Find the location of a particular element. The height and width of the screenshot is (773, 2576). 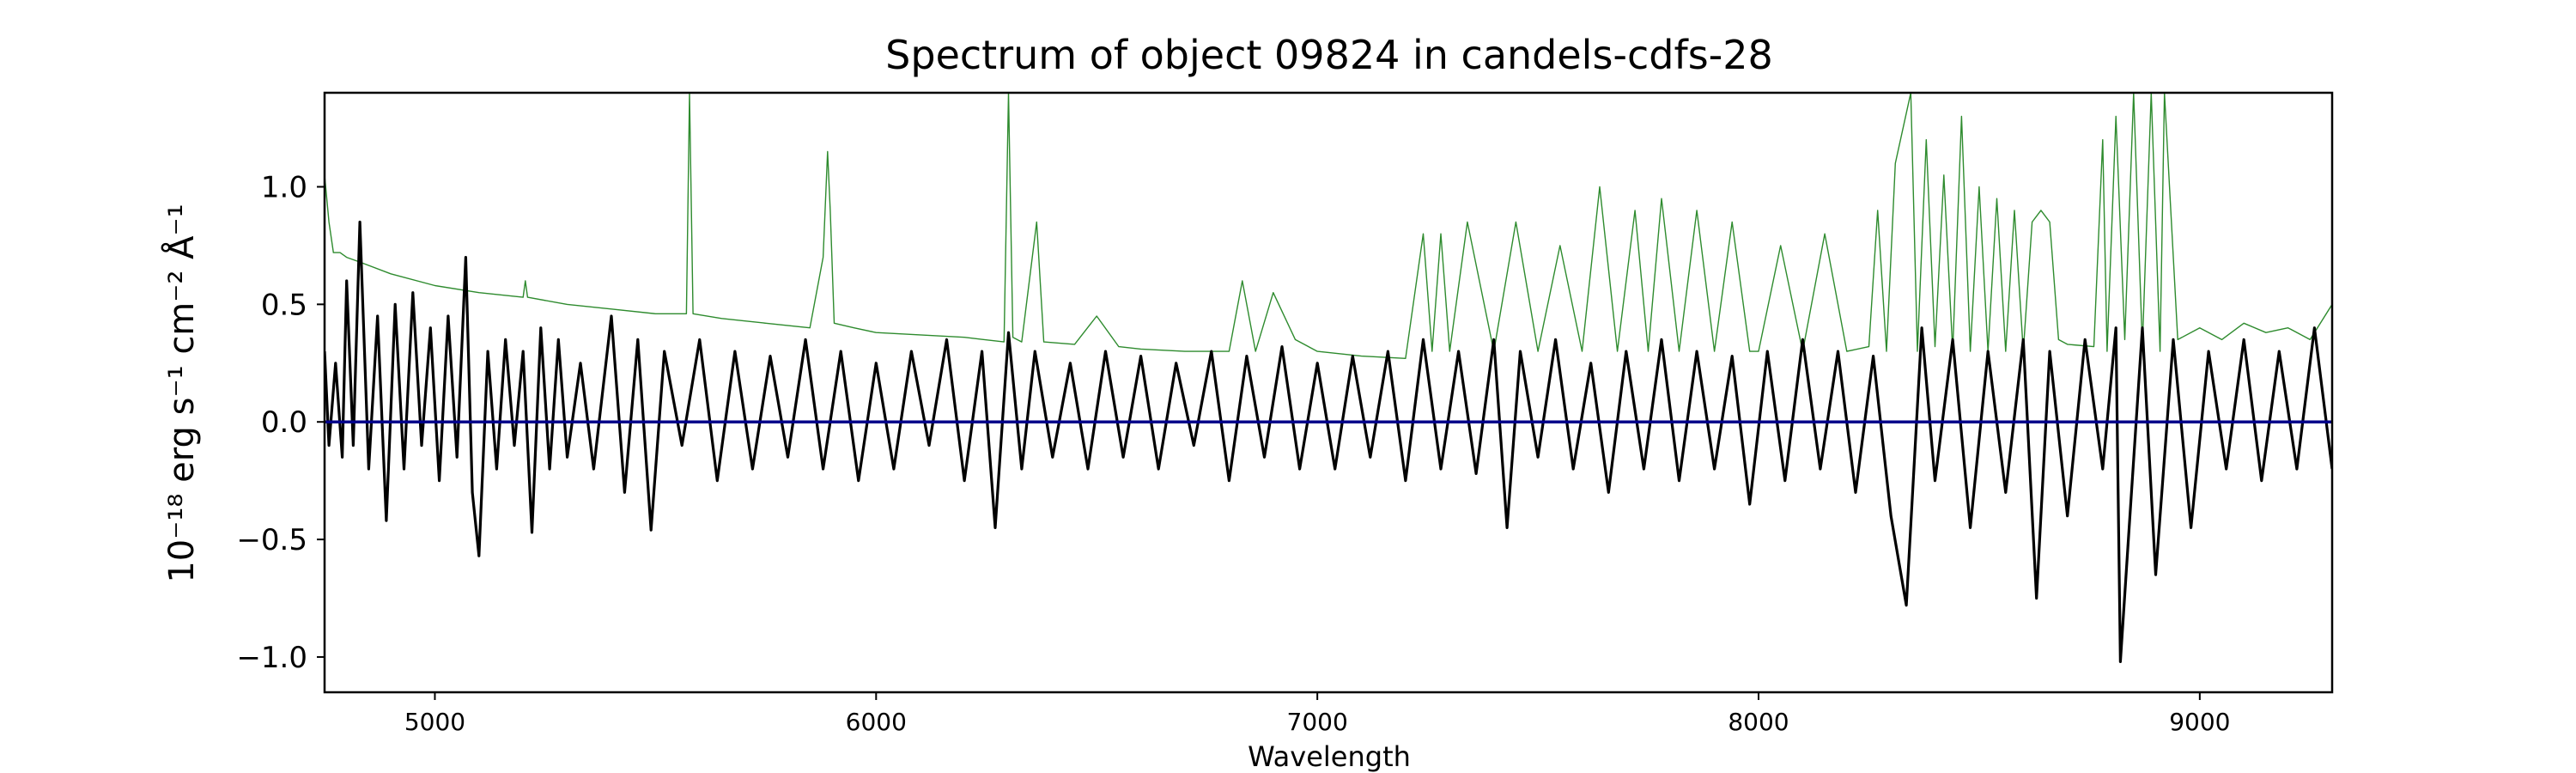

x-tick-label: 8000 is located at coordinates (1759, 722).